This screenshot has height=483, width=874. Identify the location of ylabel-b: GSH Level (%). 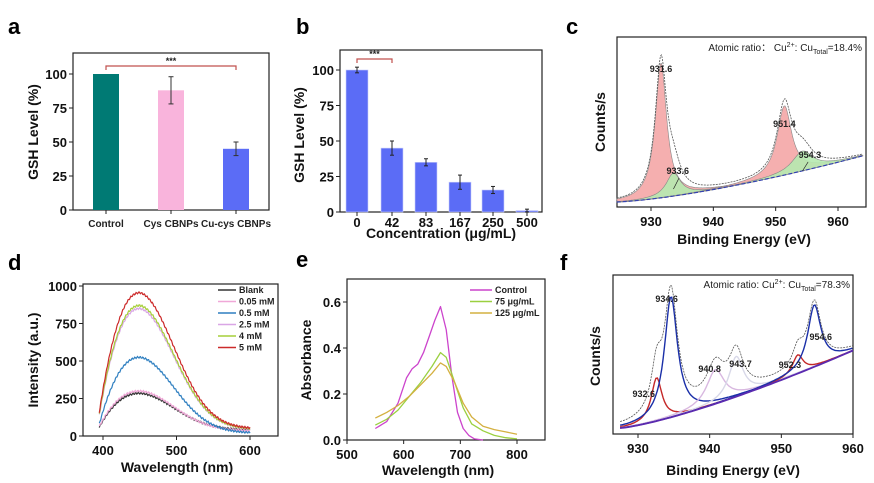
(299, 135).